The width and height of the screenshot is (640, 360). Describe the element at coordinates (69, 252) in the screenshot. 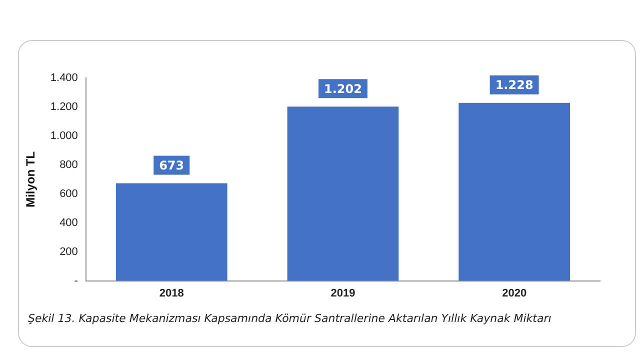

I see `y-tick-label: 200` at that location.